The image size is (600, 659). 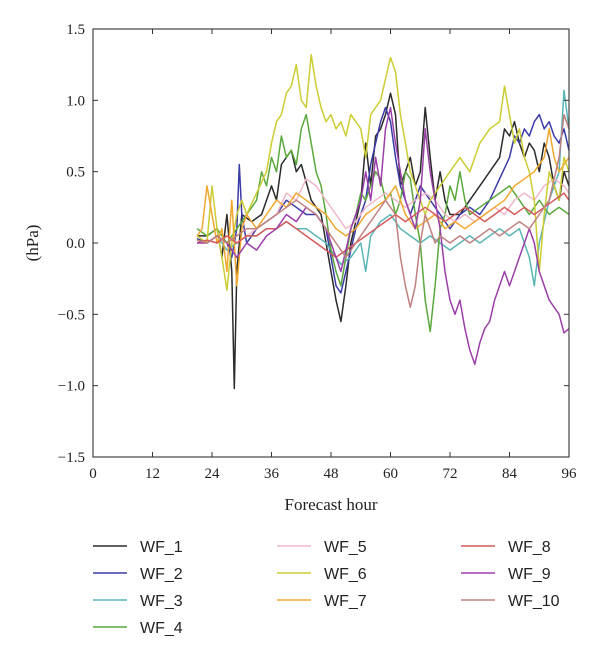 What do you see at coordinates (161, 574) in the screenshot?
I see `legend-label: WF_2` at bounding box center [161, 574].